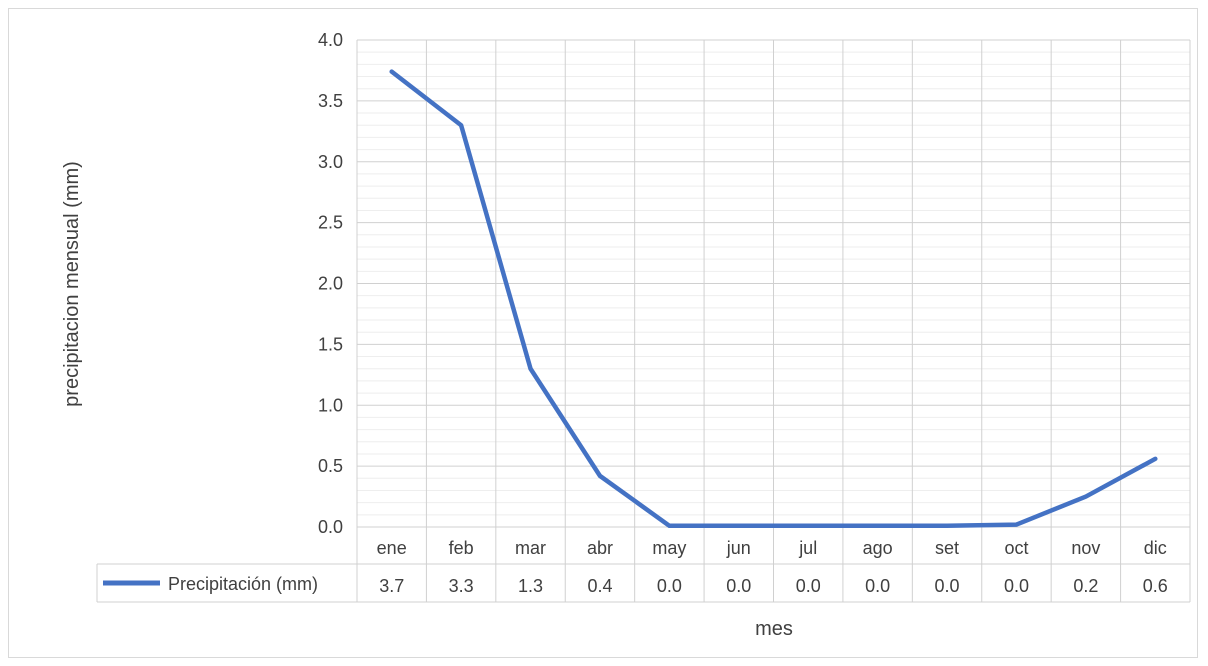 The width and height of the screenshot is (1208, 666). Describe the element at coordinates (461, 586) in the screenshot. I see `table-value-cell: 3.3` at that location.